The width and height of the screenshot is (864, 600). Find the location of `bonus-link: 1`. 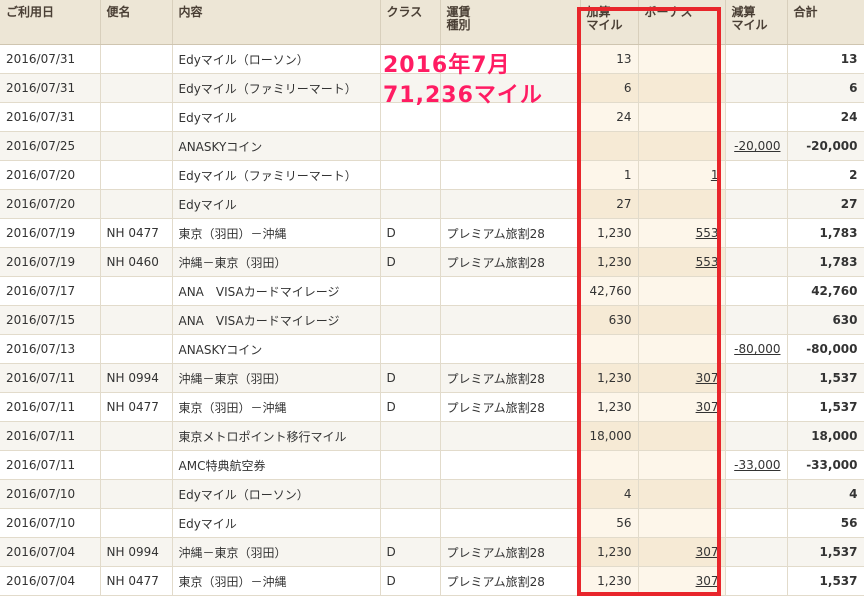

bonus-link: 1 is located at coordinates (714, 175).